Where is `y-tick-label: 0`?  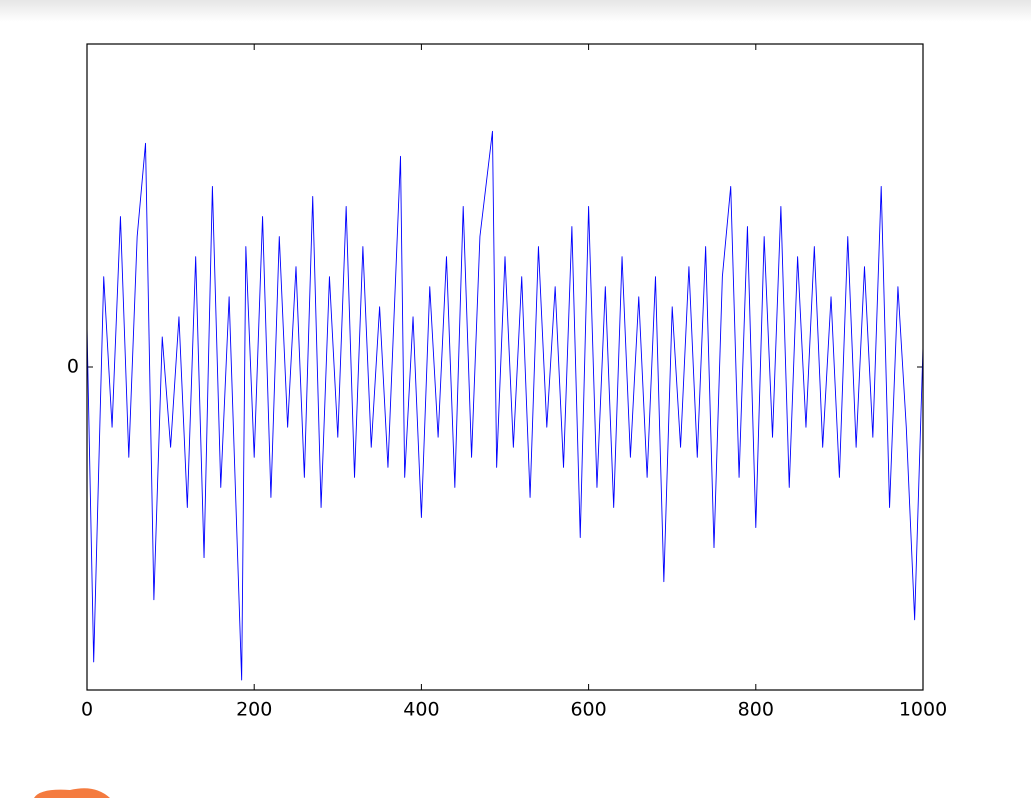
y-tick-label: 0 is located at coordinates (73, 367).